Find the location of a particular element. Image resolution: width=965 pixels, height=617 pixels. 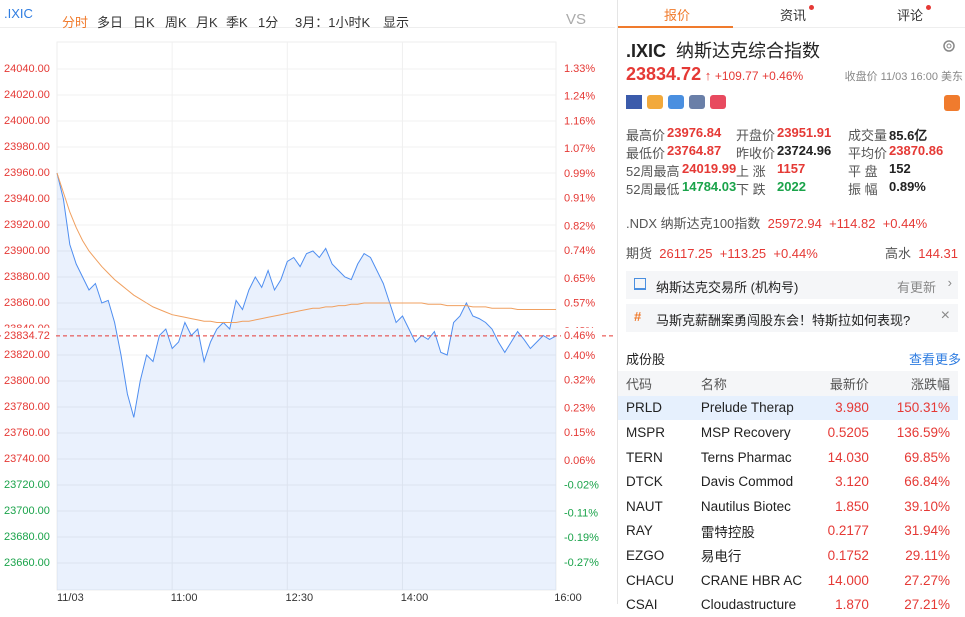

cell: 14.030 is located at coordinates (848, 457).